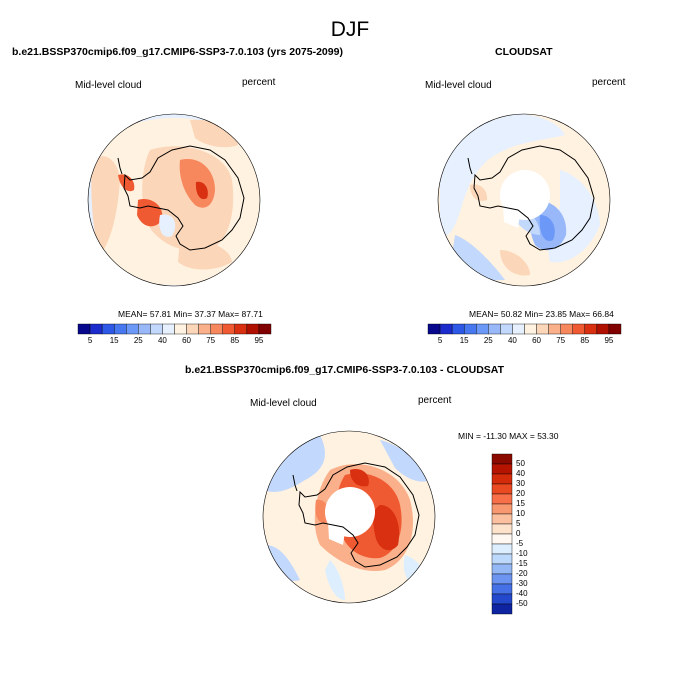 This screenshot has width=700, height=700. Describe the element at coordinates (518, 523) in the screenshot. I see `panel3-colorbar-tick-label: 5` at that location.